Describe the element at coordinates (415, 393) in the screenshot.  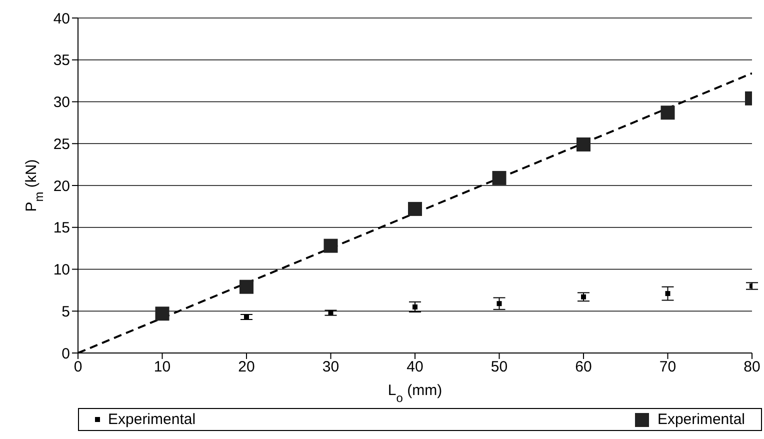
I see `x-axis-title: L$_{o}$ (mm)` at that location.